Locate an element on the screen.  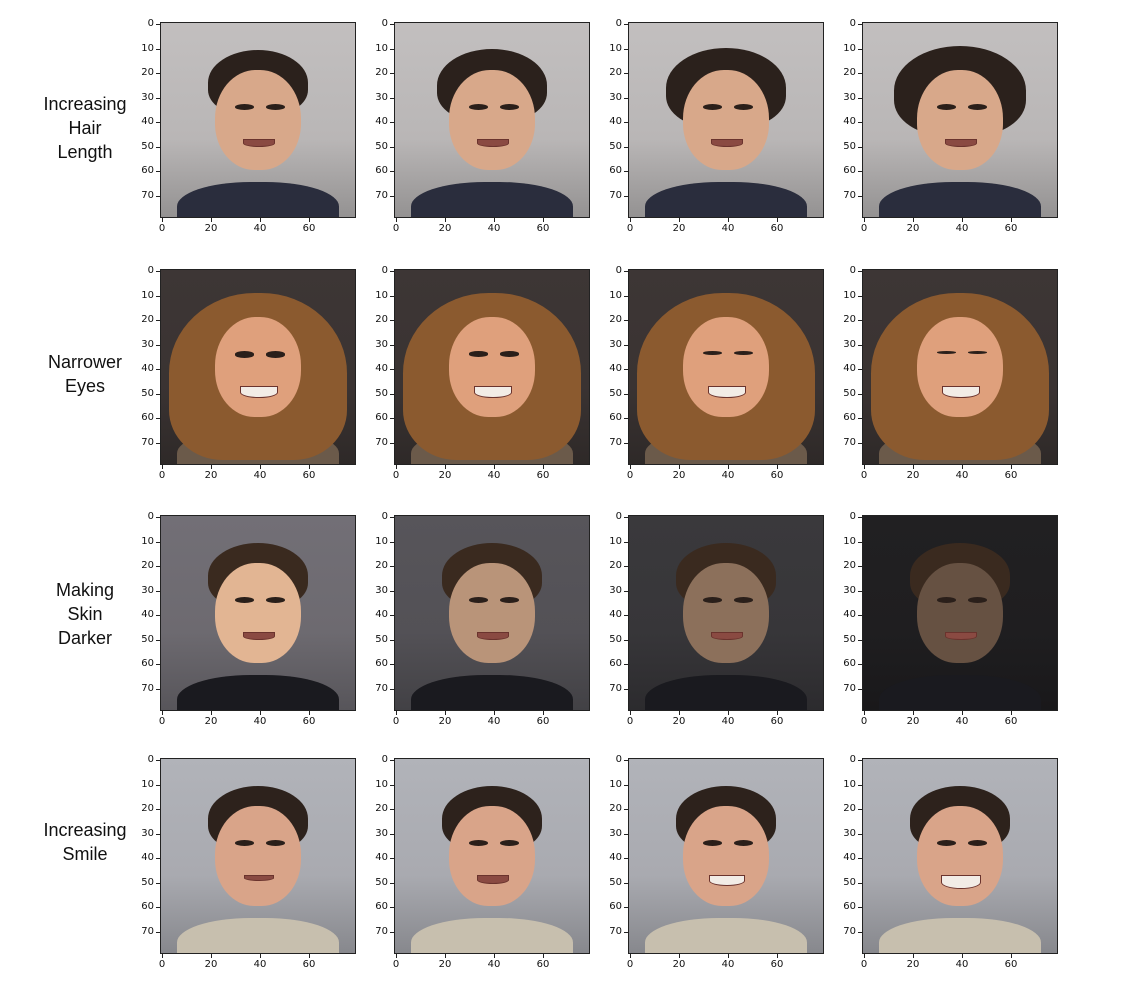
mouth is located at coordinates (259, 392).